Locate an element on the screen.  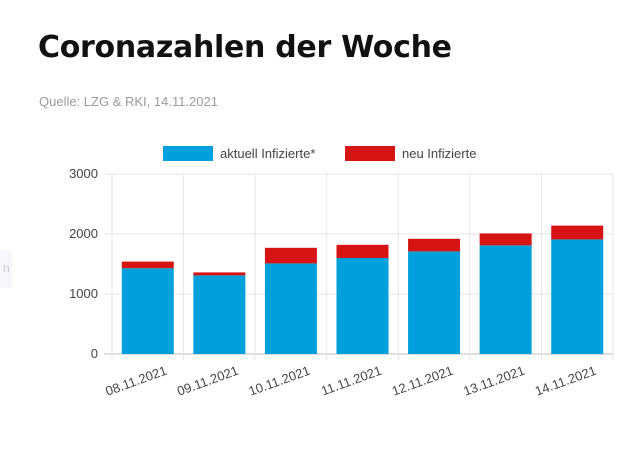
legend-label: neu Infizierte is located at coordinates (439, 153).